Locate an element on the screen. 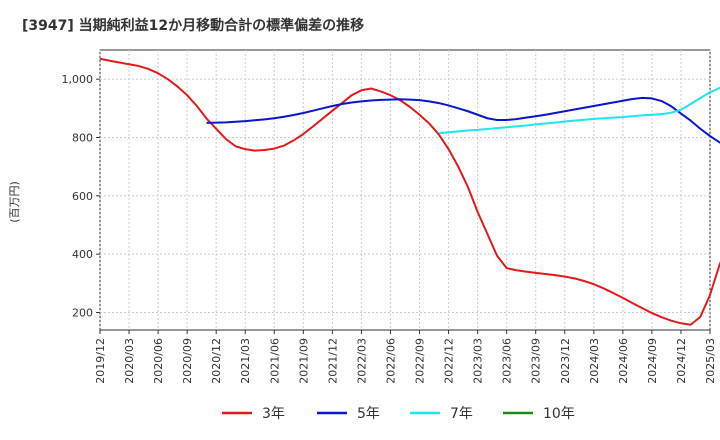 Image resolution: width=720 pixels, height=440 pixels. x-tick-label: 2022/03 is located at coordinates (361, 361).